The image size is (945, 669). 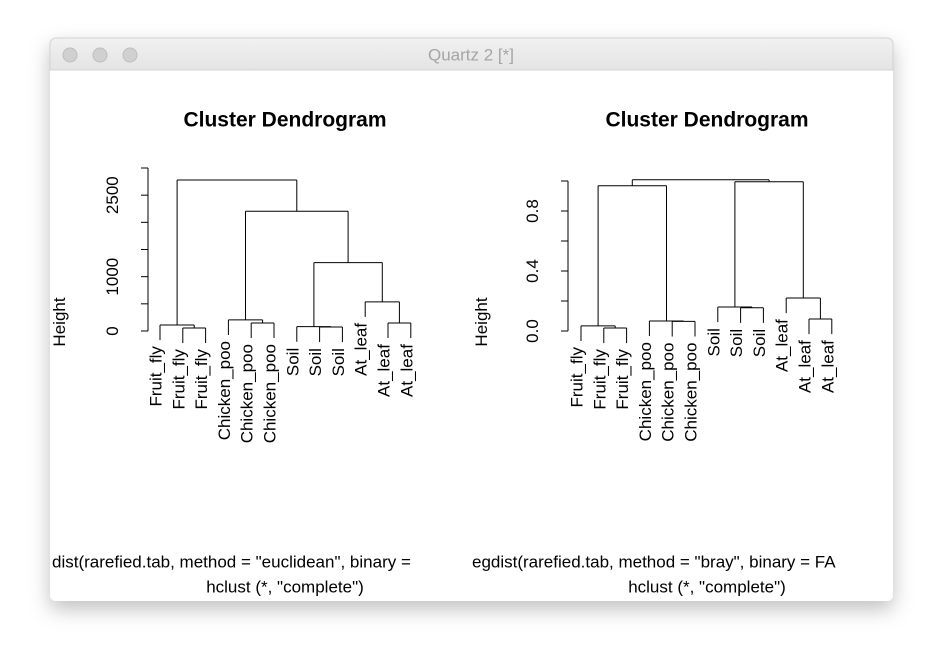 What do you see at coordinates (100, 55) in the screenshot?
I see `minimize-button` at bounding box center [100, 55].